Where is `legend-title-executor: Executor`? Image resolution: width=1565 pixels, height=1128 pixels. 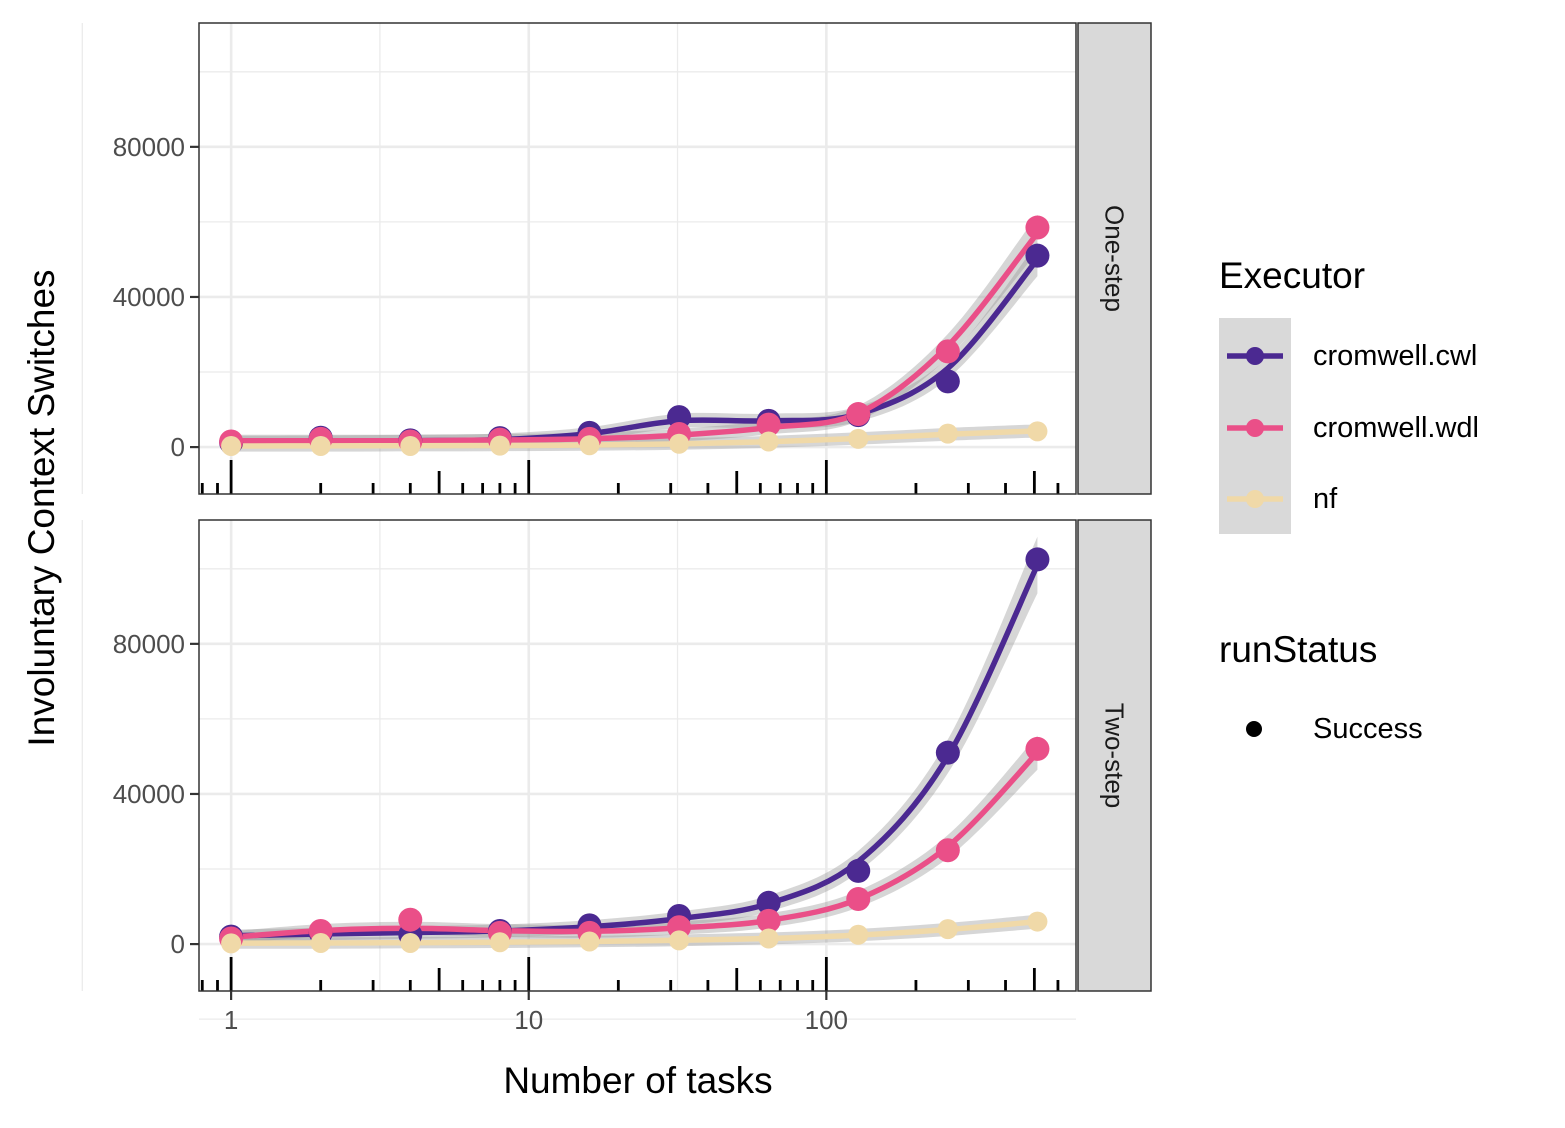
legend-title-executor: Executor is located at coordinates (1292, 275).